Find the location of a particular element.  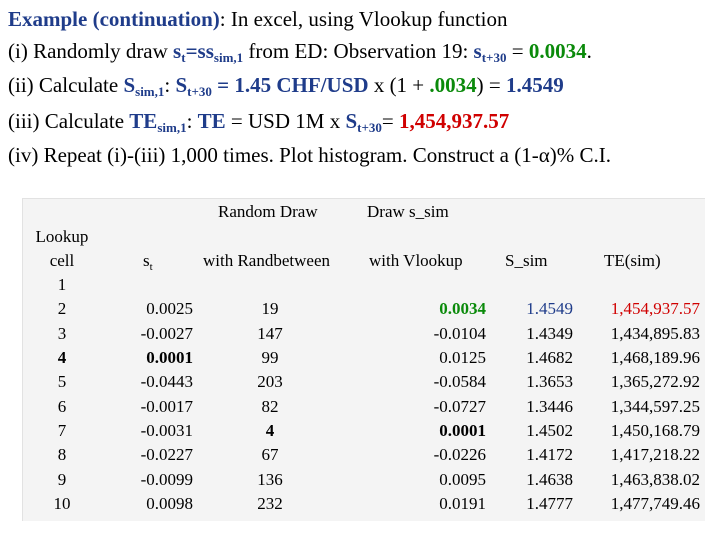

table-cell-s-sim: 0.0001 is located at coordinates (462, 431).